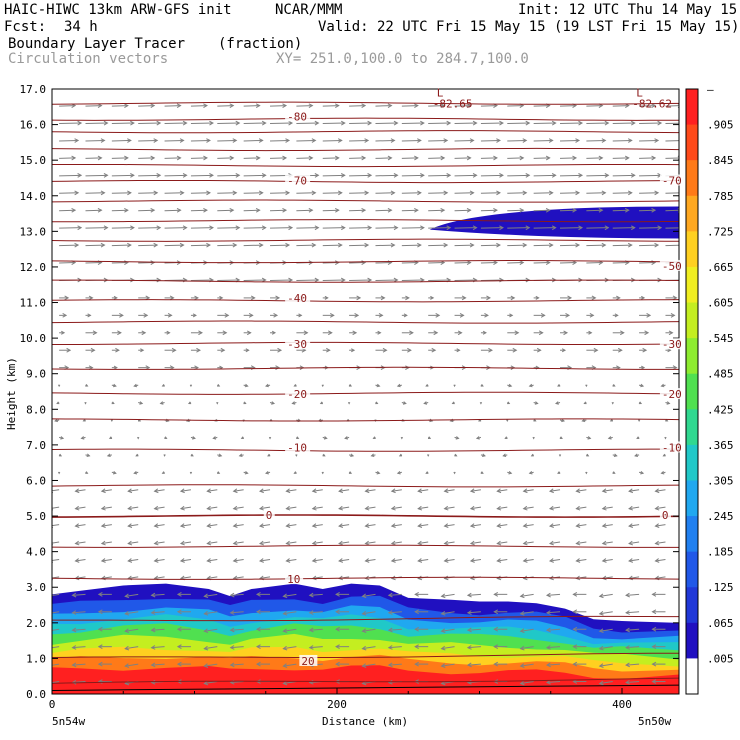  What do you see at coordinates (33, 303) in the screenshot?
I see `y-tick-label: 11.0` at bounding box center [33, 303].